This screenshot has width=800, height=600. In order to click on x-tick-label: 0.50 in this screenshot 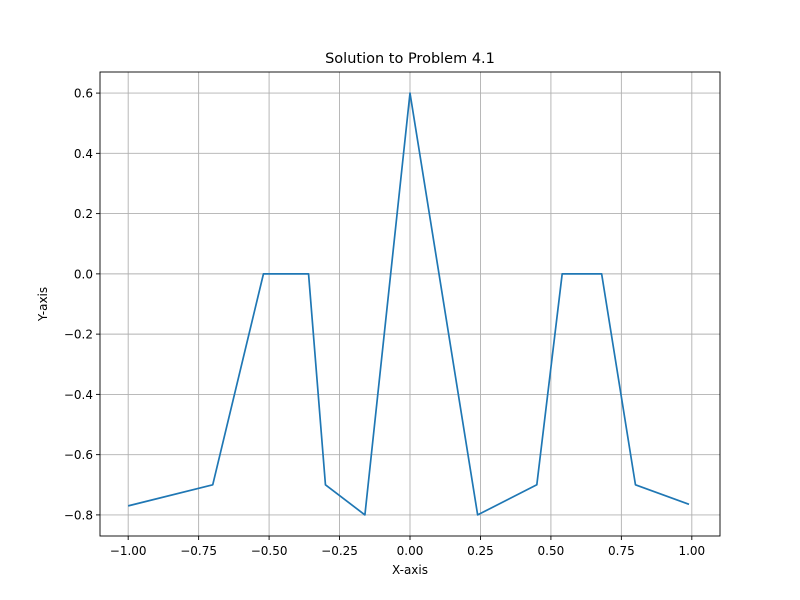, I will do `click(551, 551)`.